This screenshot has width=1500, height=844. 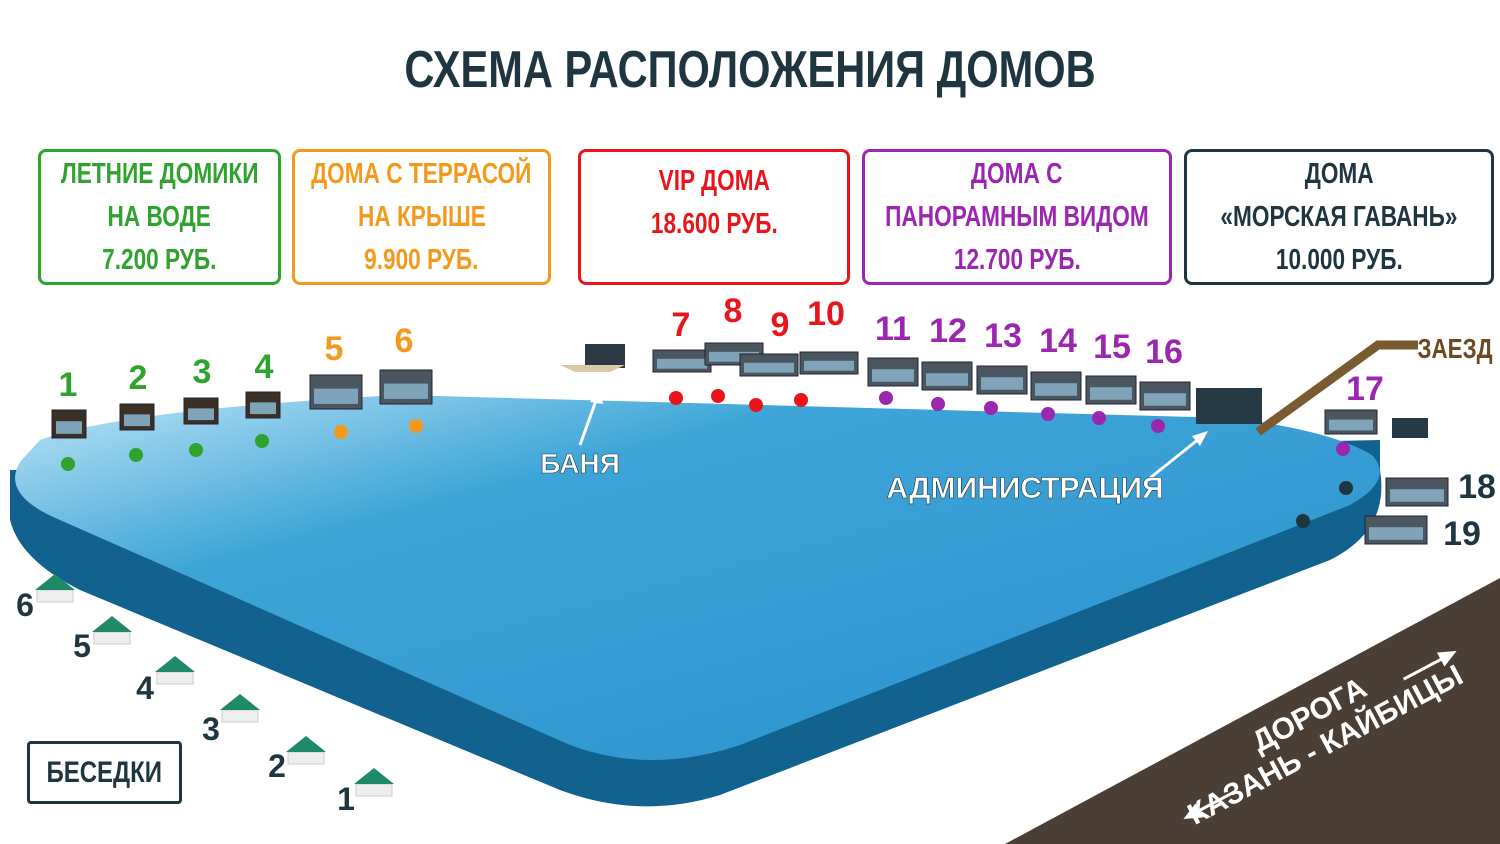 What do you see at coordinates (1454, 349) in the screenshot?
I see `entrance-label: ЗАЕЗД` at bounding box center [1454, 349].